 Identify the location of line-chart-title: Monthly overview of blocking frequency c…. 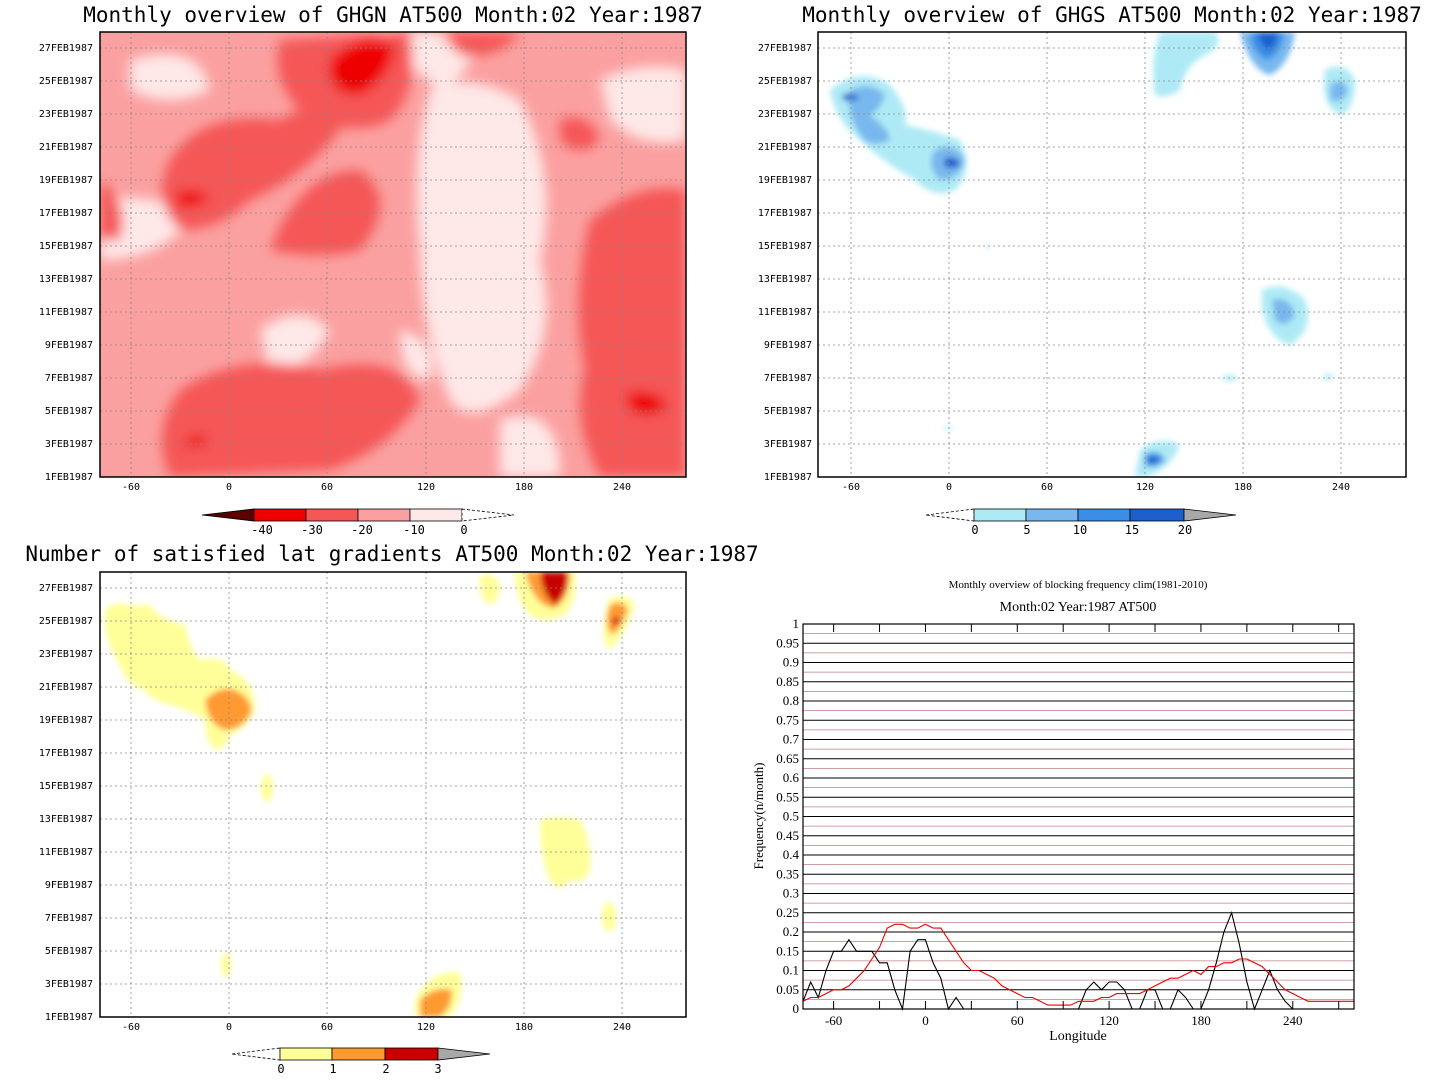
(1078, 585).